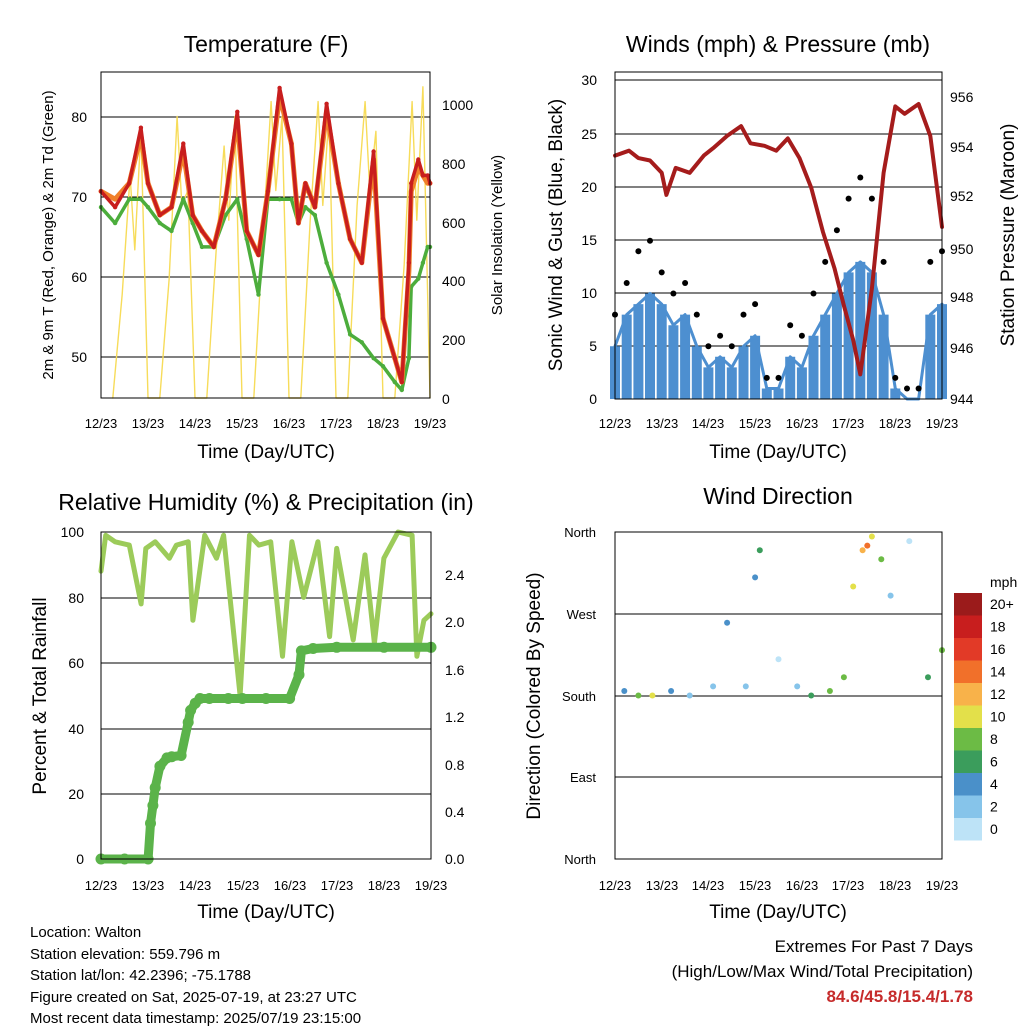 This screenshot has height=1030, width=1024. I want to click on rh-plot-frame, so click(266, 695).